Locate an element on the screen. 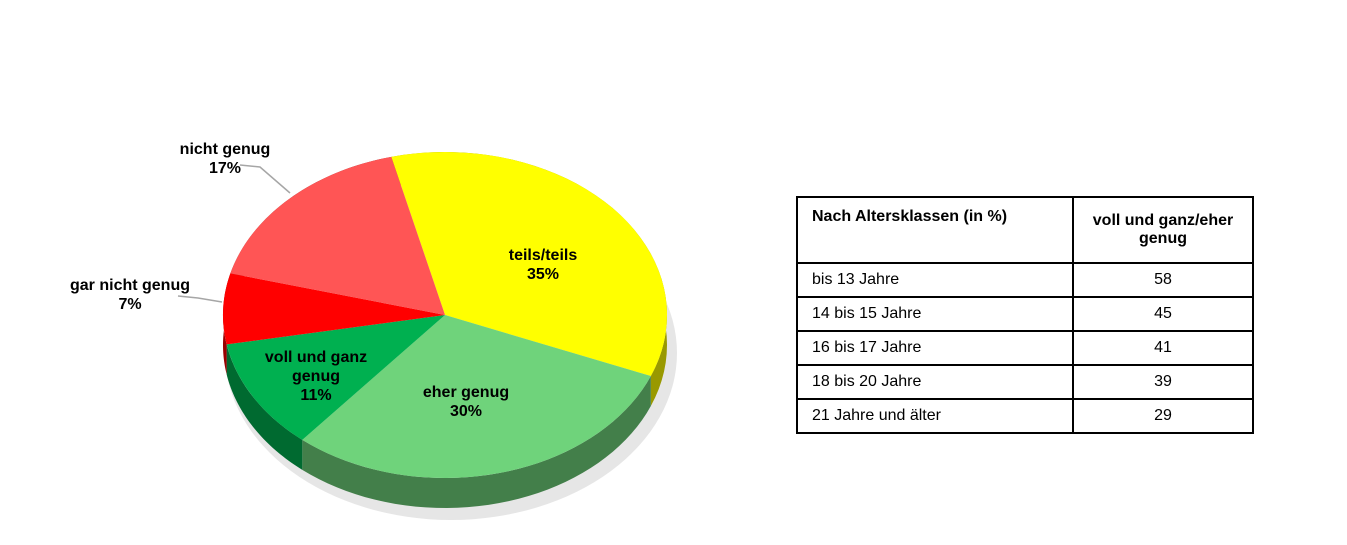 The image size is (1347, 545). table-cell: 41 is located at coordinates (1163, 348).